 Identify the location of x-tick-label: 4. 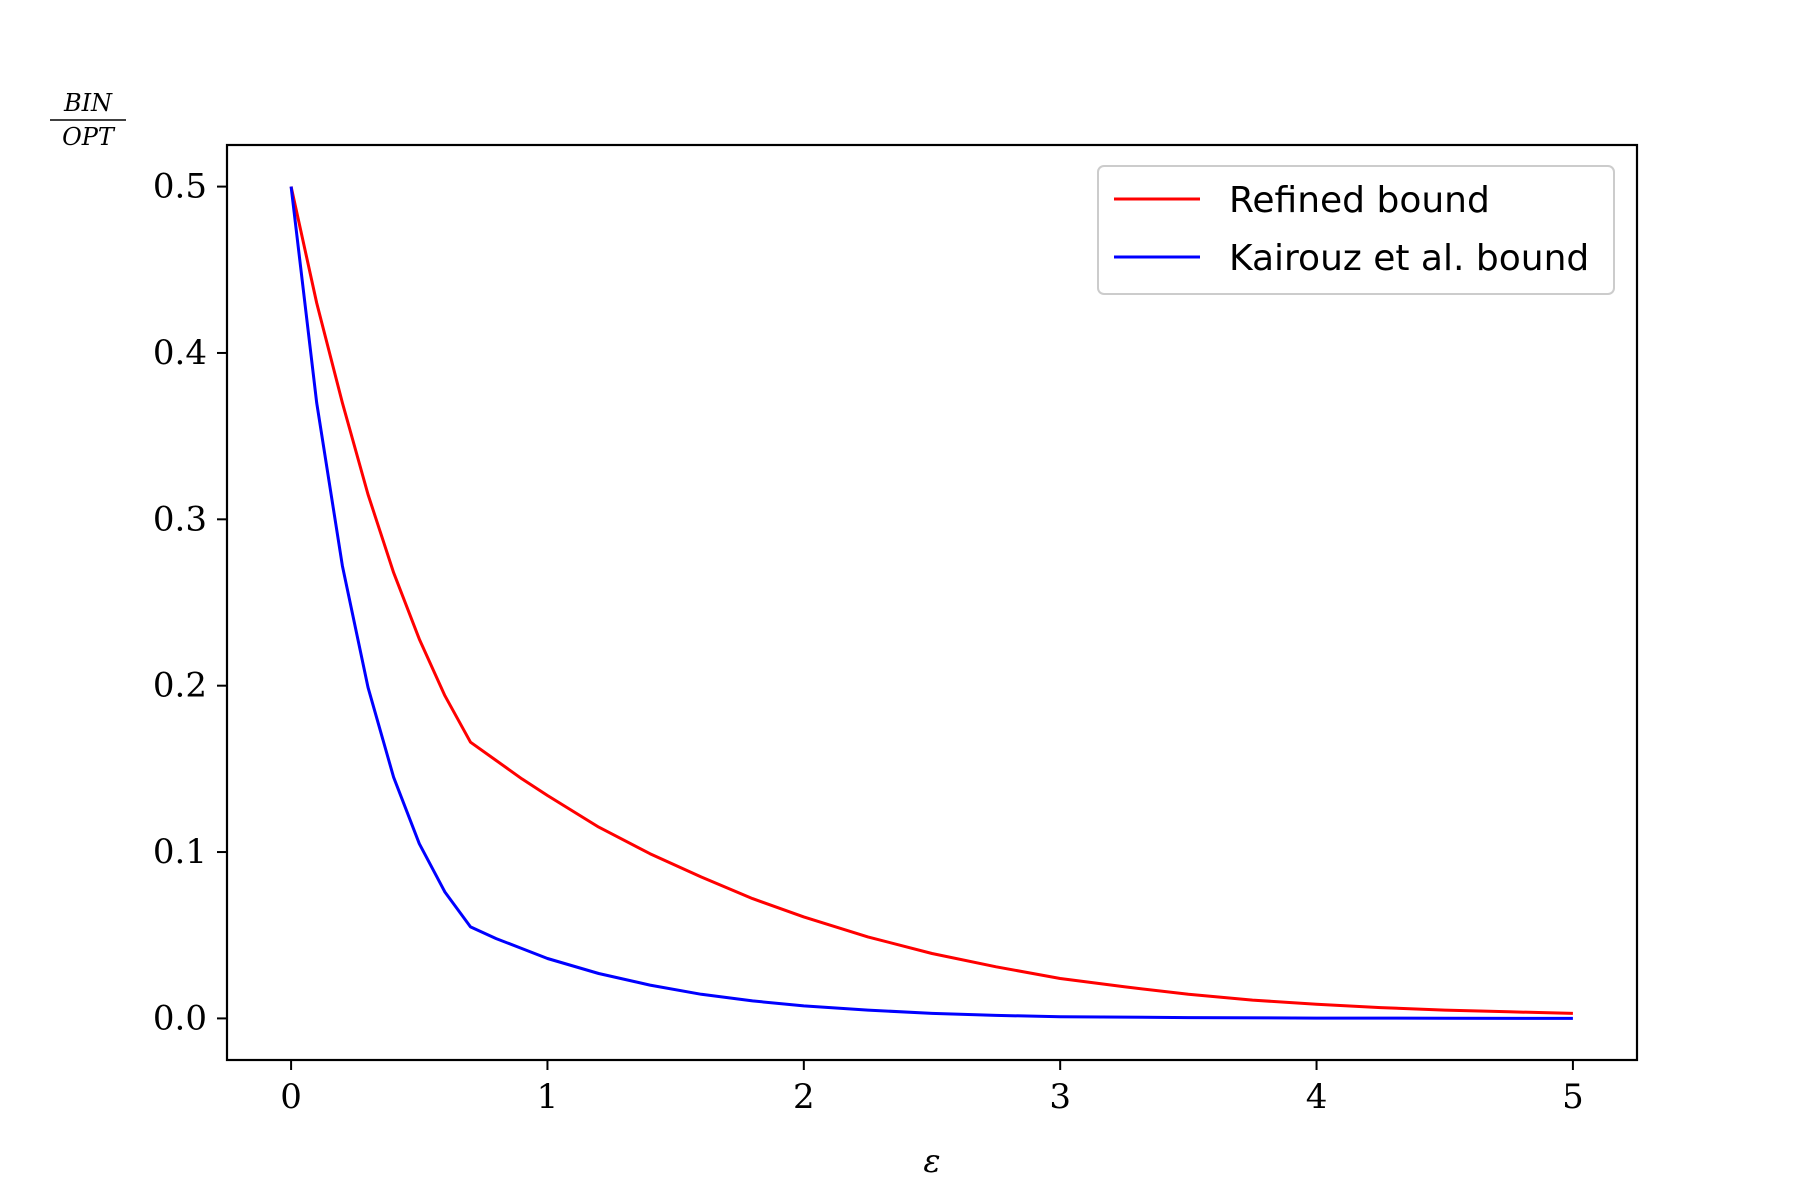
(1317, 1097).